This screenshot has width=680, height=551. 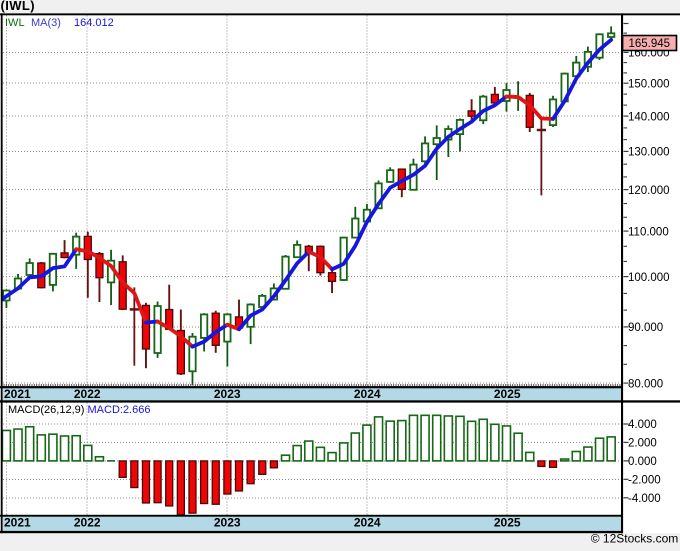 I want to click on svg-text: 165.945, so click(x=650, y=44).